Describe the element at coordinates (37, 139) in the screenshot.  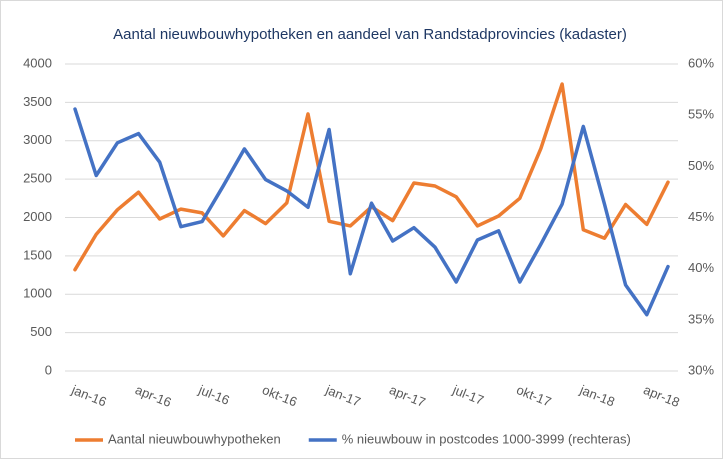
I see `y-tick-label: 3000` at that location.